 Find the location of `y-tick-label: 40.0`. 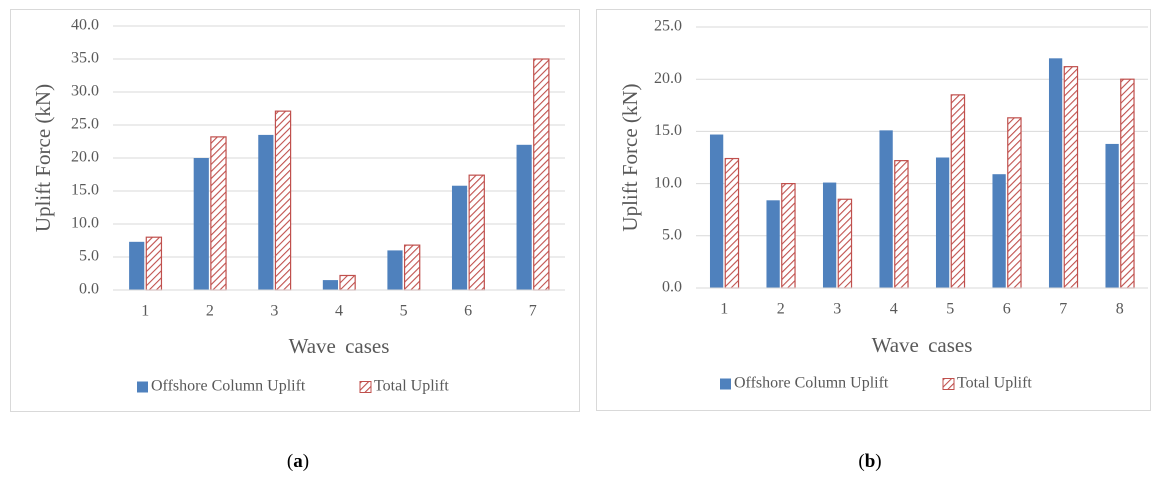

y-tick-label: 40.0 is located at coordinates (85, 25).